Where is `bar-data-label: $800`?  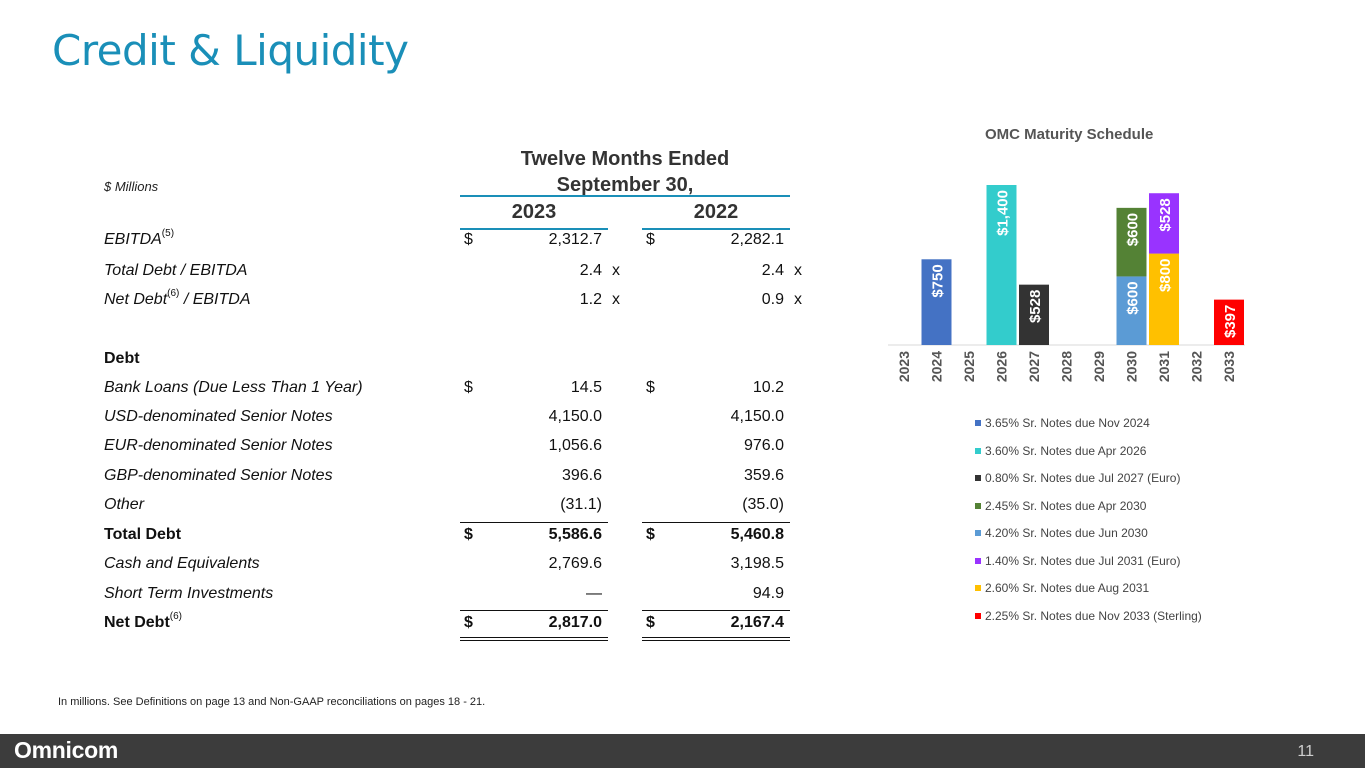
bar-data-label: $800 is located at coordinates (1165, 275).